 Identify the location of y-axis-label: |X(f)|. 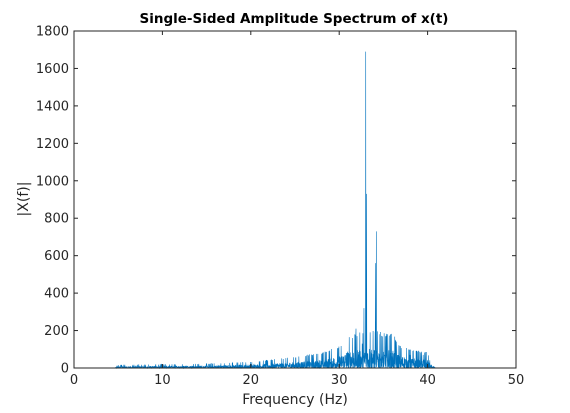
(24, 199).